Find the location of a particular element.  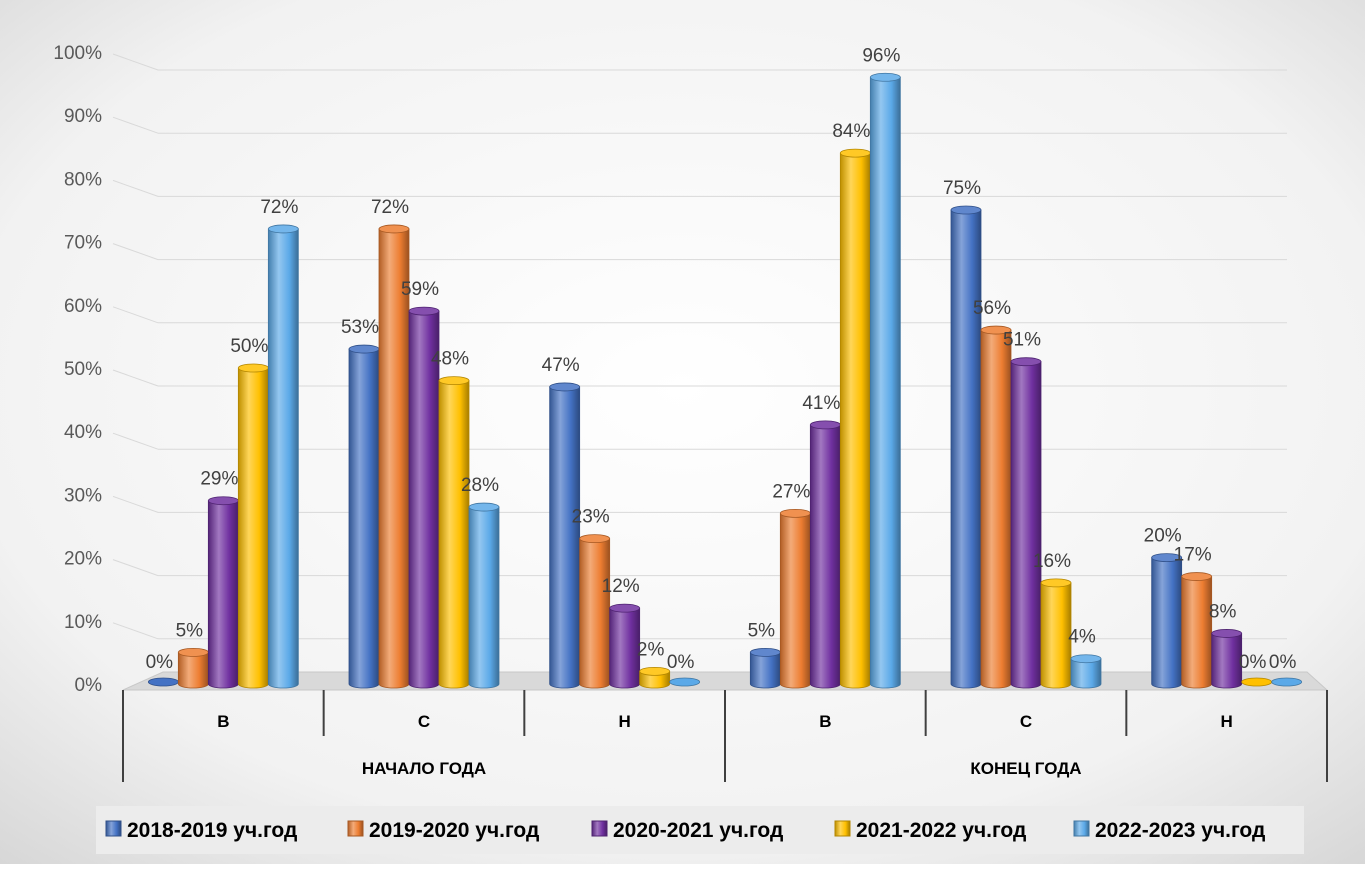

data-label: 4% is located at coordinates (1082, 637).